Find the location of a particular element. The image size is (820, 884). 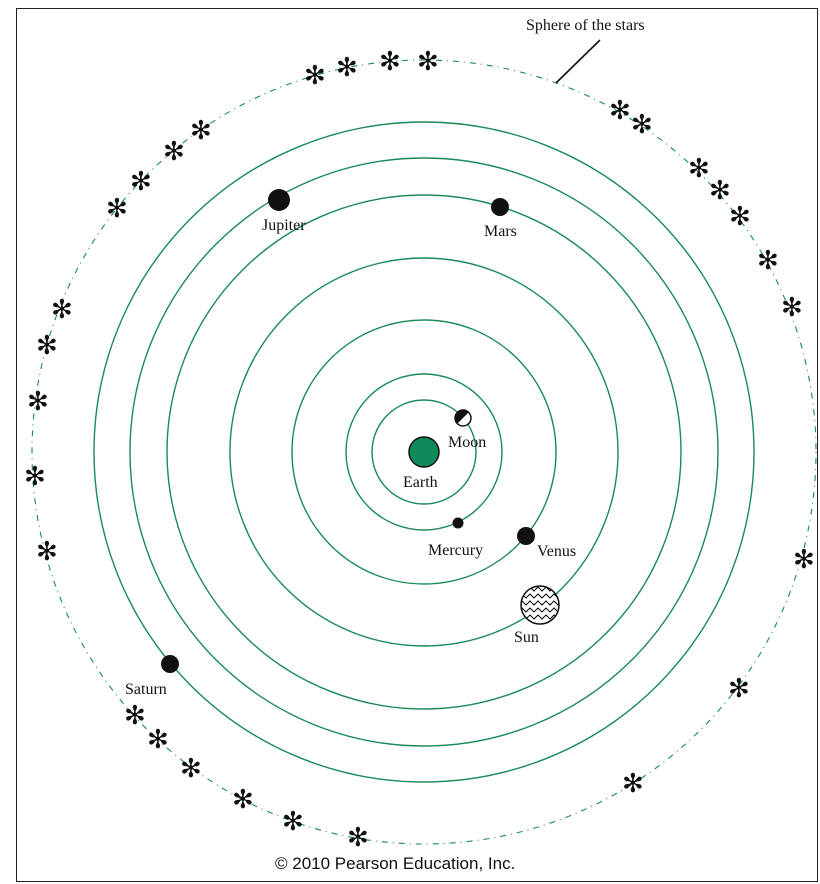

sun-body is located at coordinates (540, 605).